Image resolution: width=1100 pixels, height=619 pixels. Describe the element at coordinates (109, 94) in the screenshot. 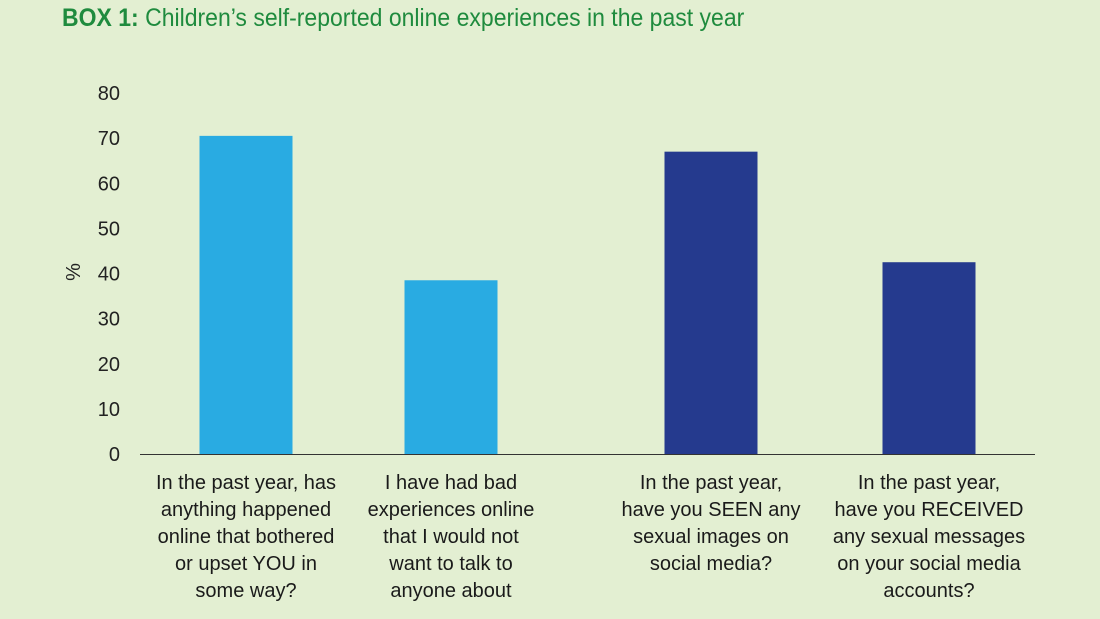

I see `y-tick-label: 80` at that location.